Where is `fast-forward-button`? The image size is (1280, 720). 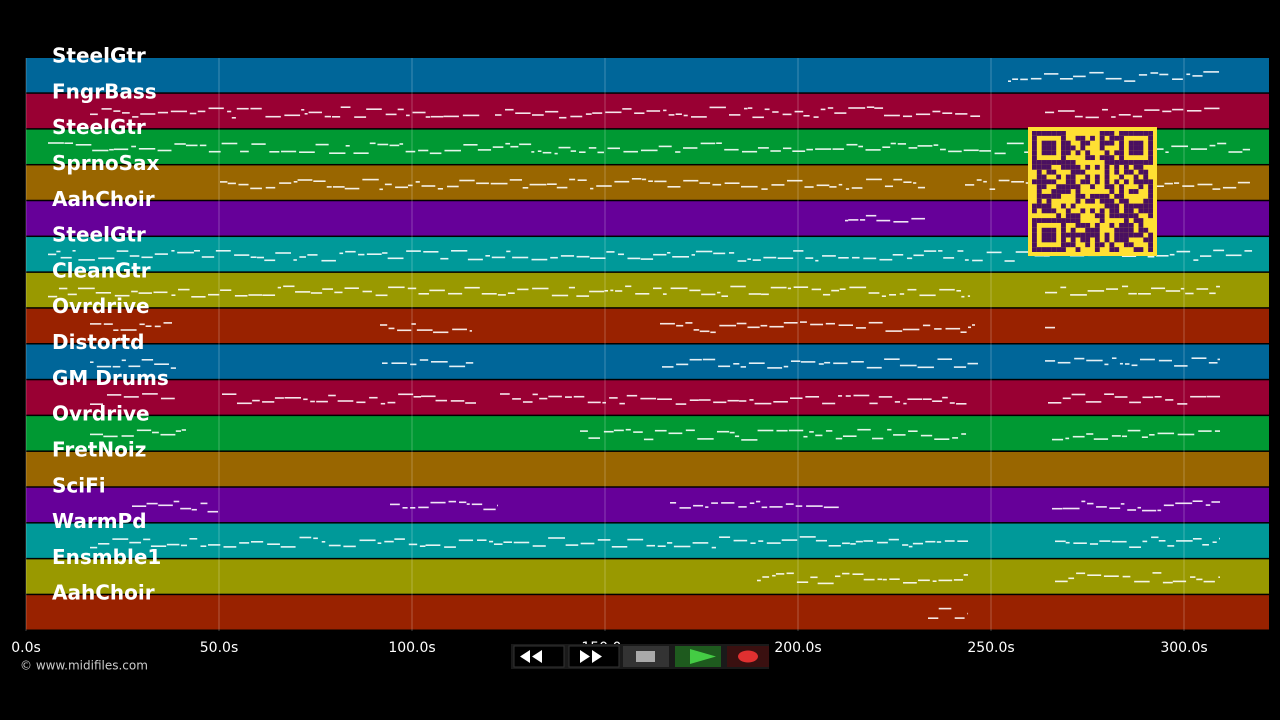
fast-forward-button is located at coordinates (594, 656).